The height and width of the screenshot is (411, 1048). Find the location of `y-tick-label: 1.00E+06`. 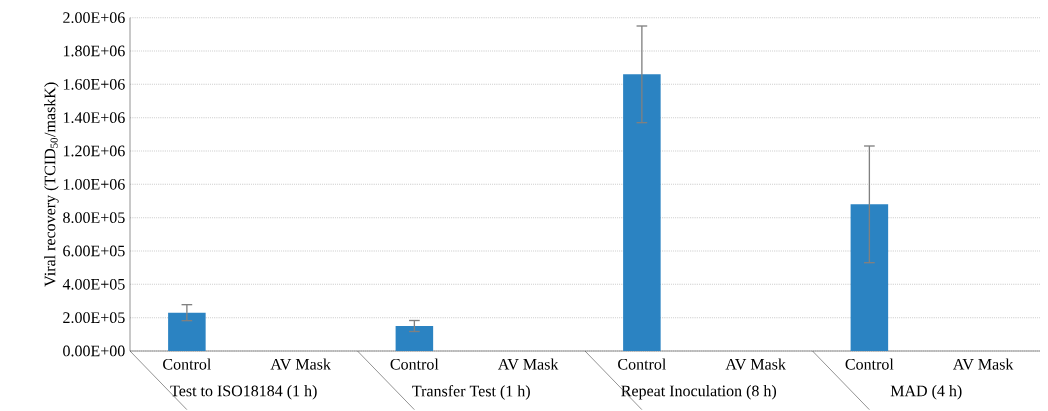

y-tick-label: 1.00E+06 is located at coordinates (94, 184).